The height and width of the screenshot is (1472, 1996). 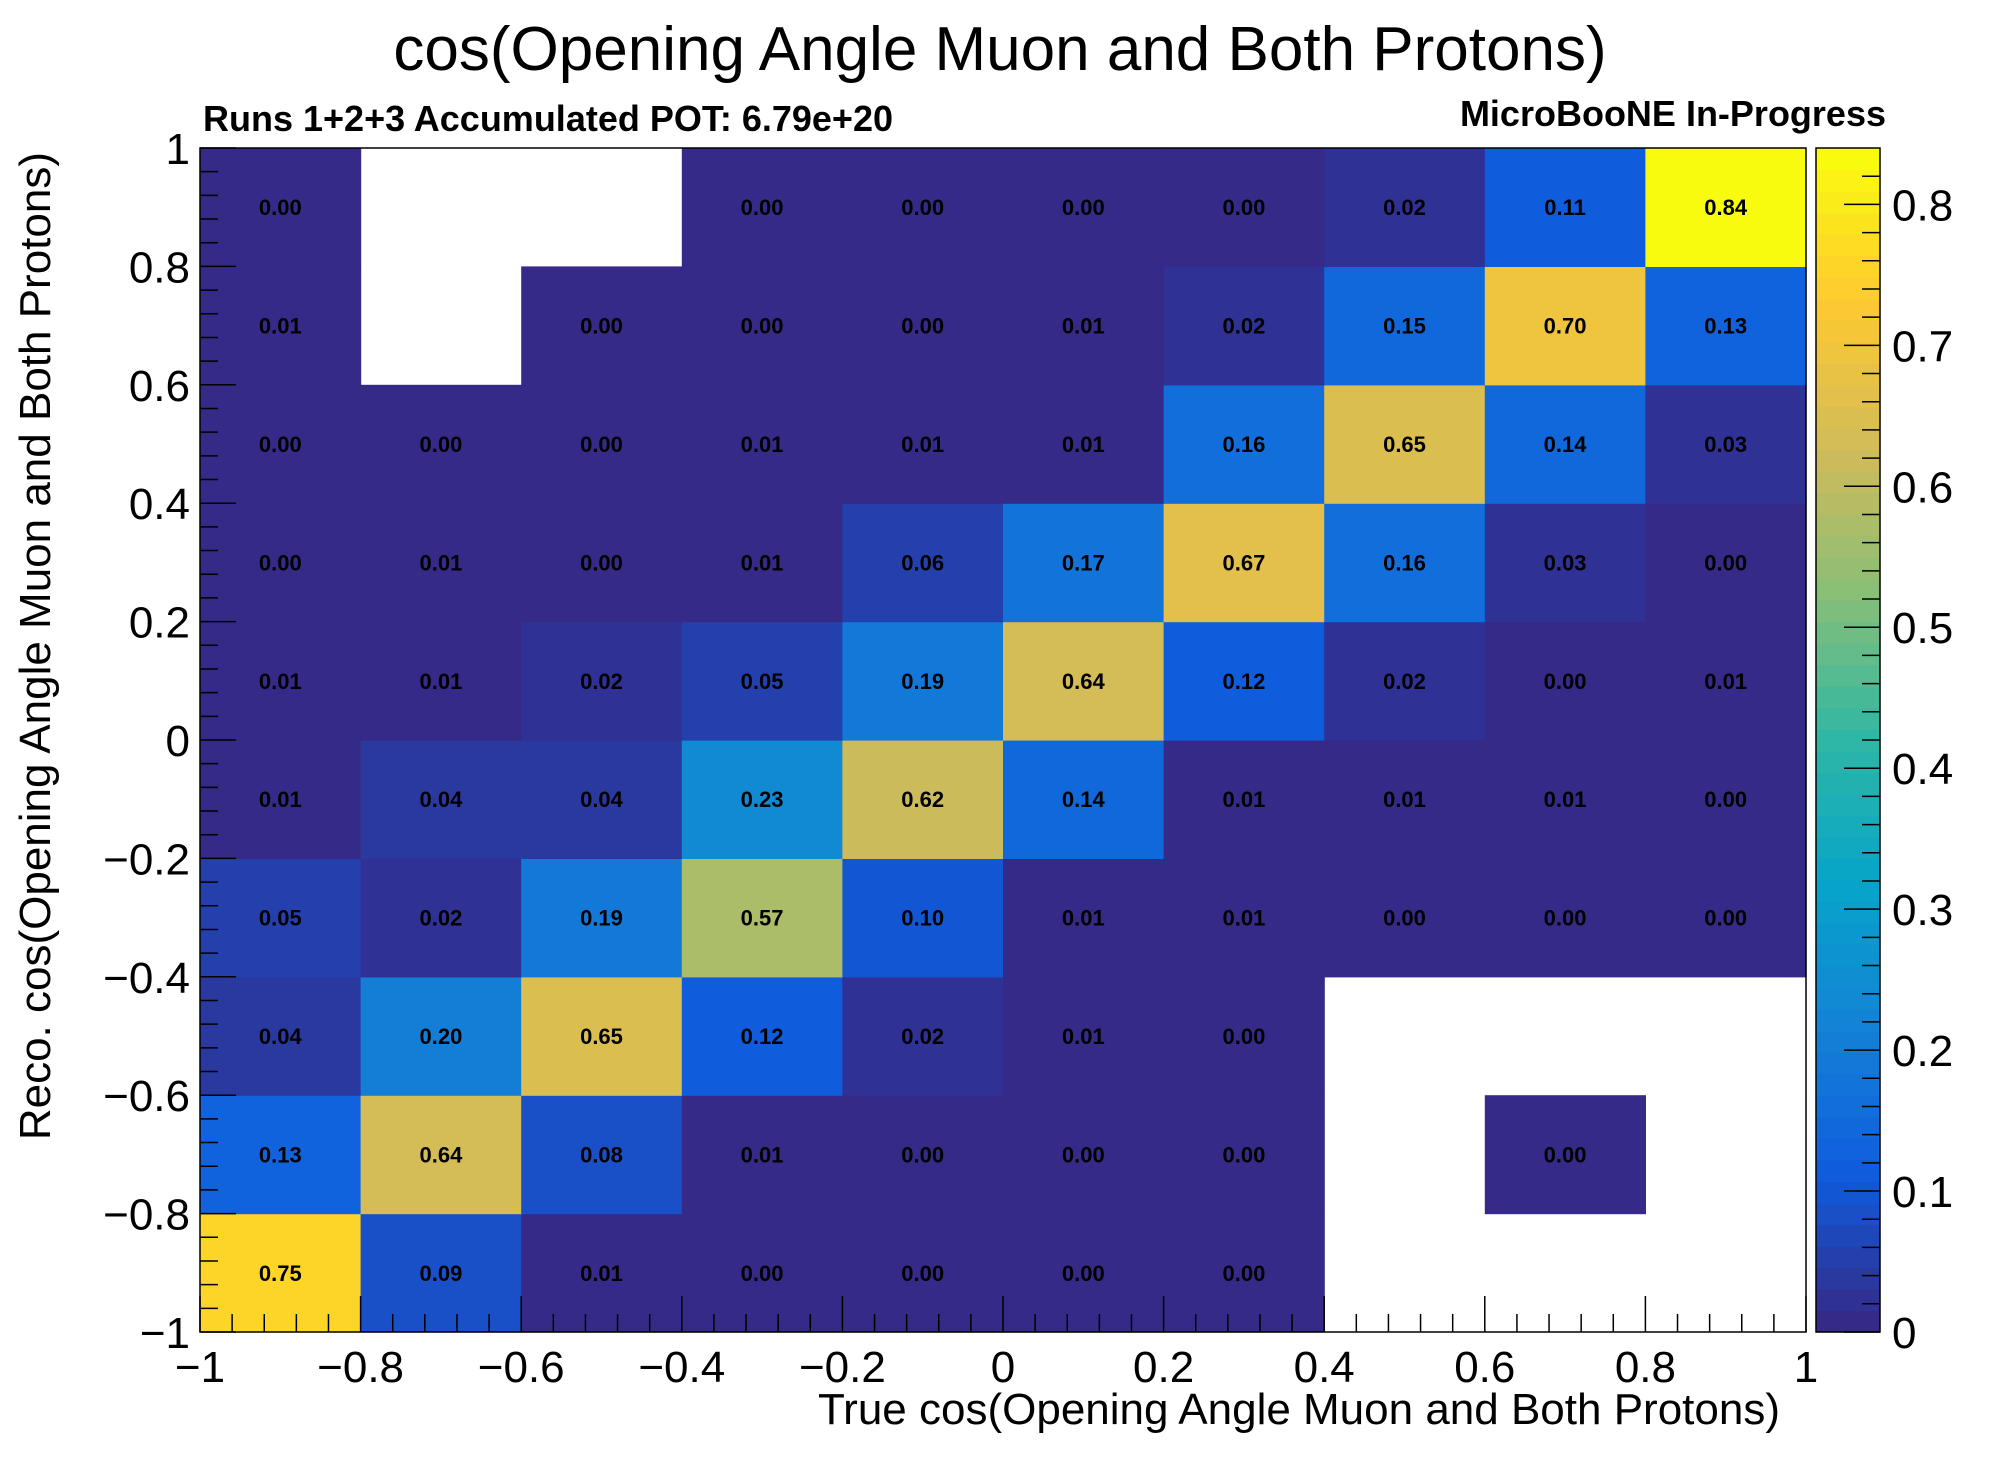 I want to click on heatmap-cell-r8-c3, so click(x=762, y=326).